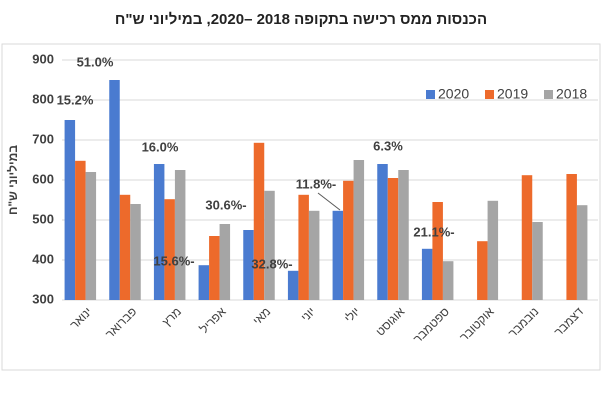 Image resolution: width=602 pixels, height=406 pixels. What do you see at coordinates (173, 260) in the screenshot?
I see `annotation: 15.6%-` at bounding box center [173, 260].